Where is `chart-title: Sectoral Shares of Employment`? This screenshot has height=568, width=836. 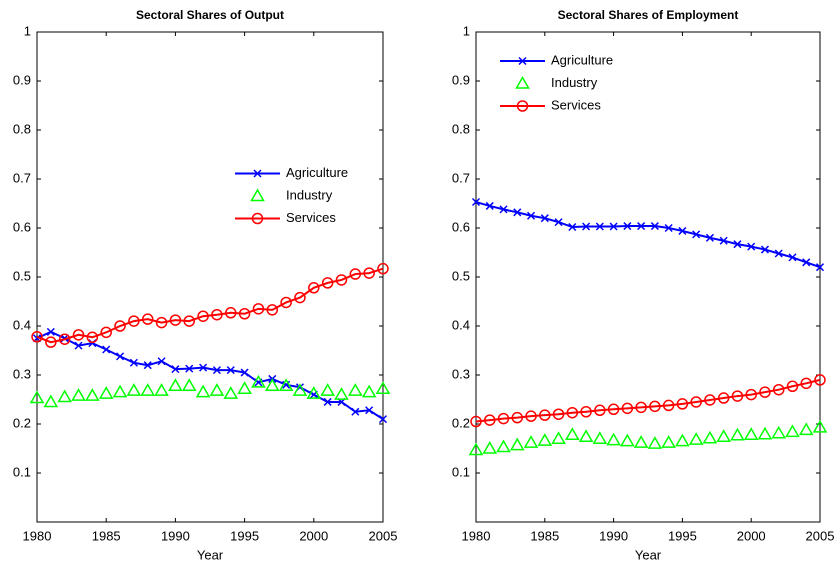
chart-title: Sectoral Shares of Employment is located at coordinates (648, 15).